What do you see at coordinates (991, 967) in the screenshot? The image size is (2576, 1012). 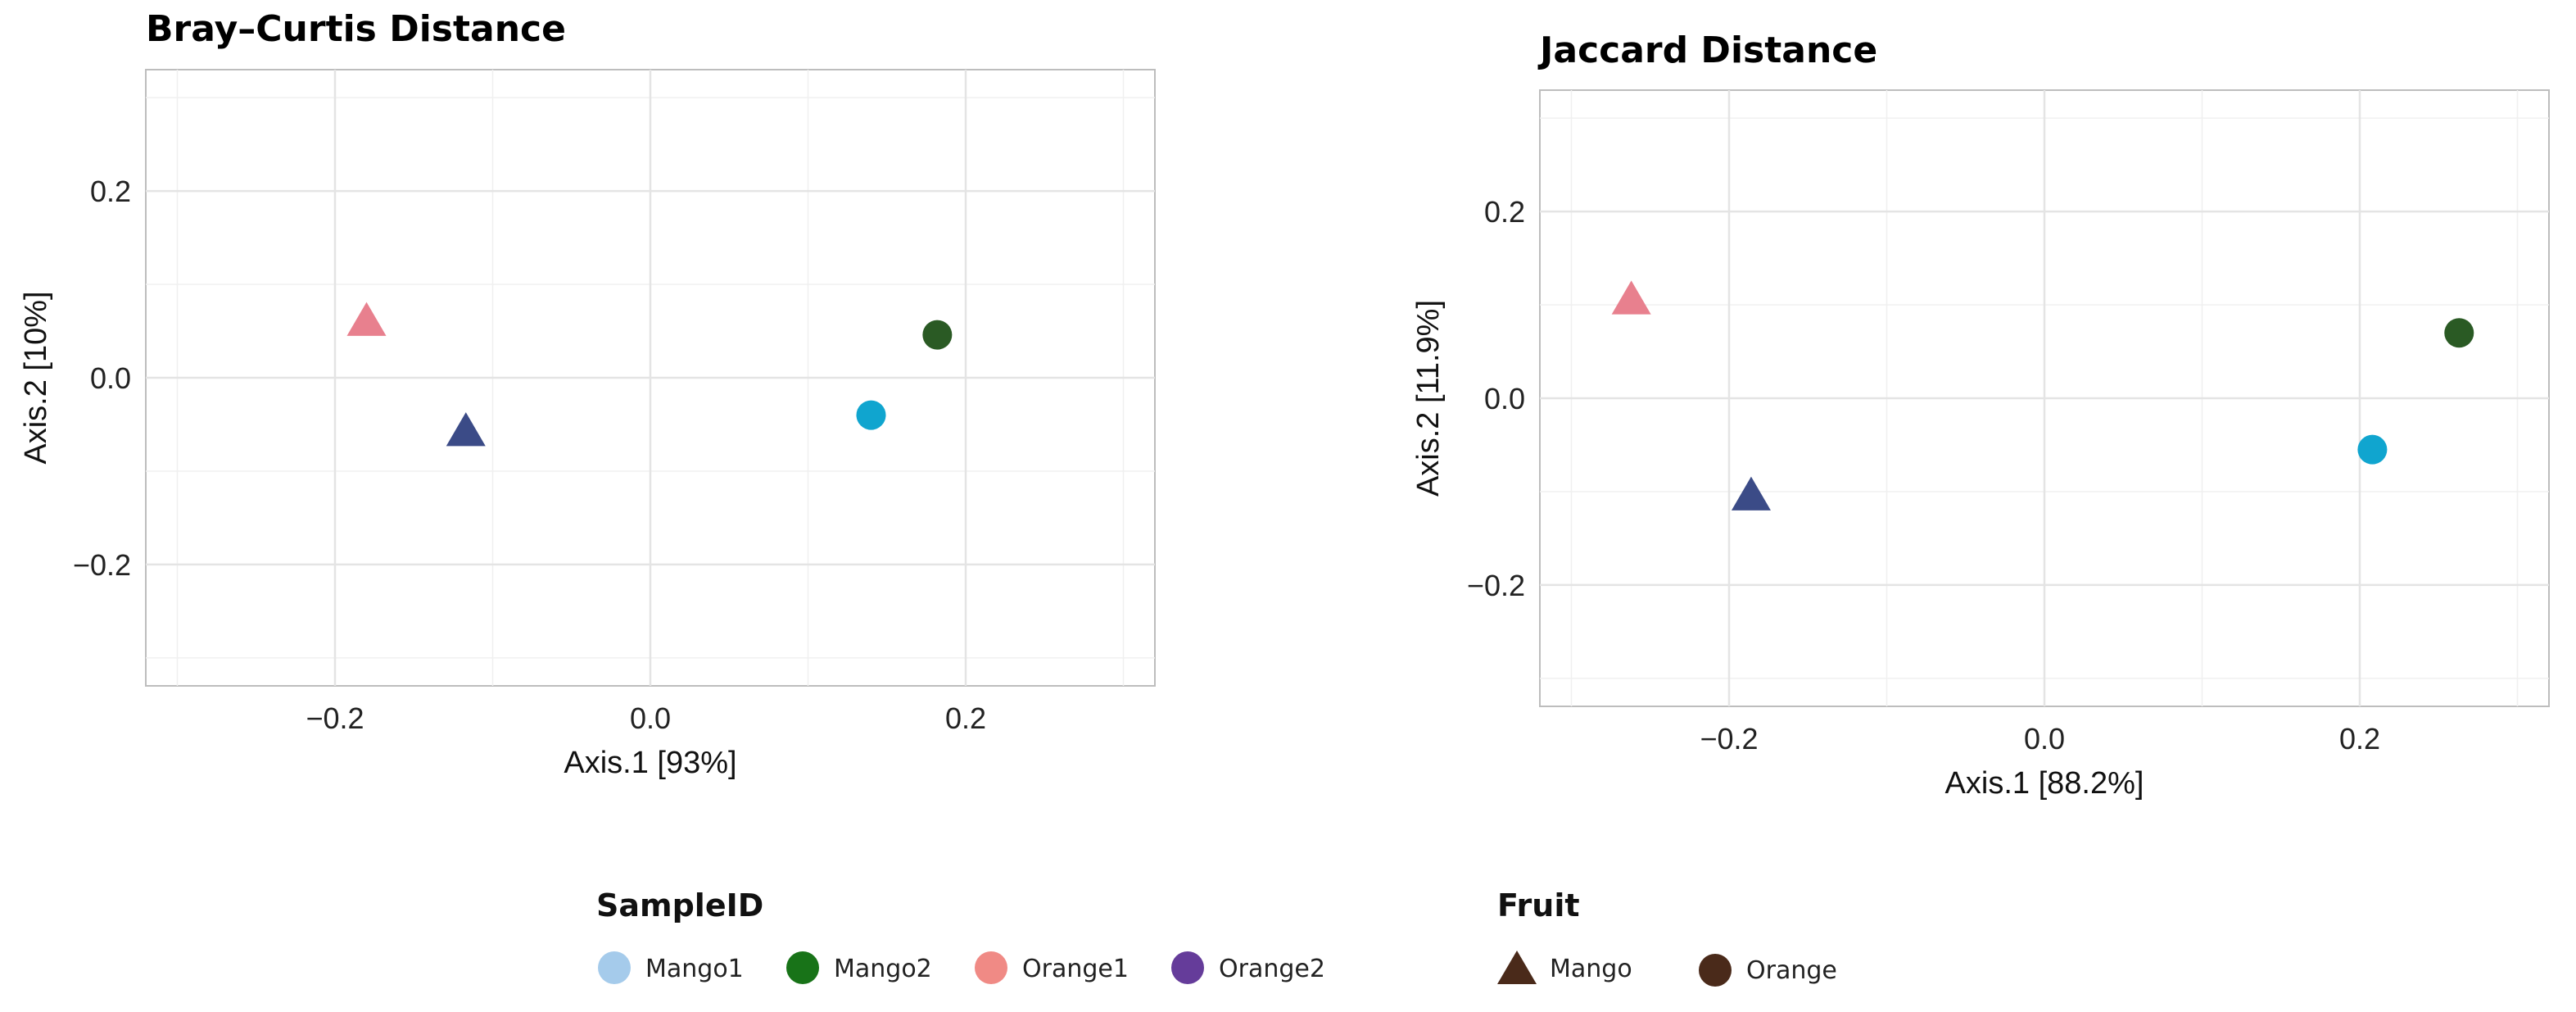 I see `legend-swatch-orange1` at bounding box center [991, 967].